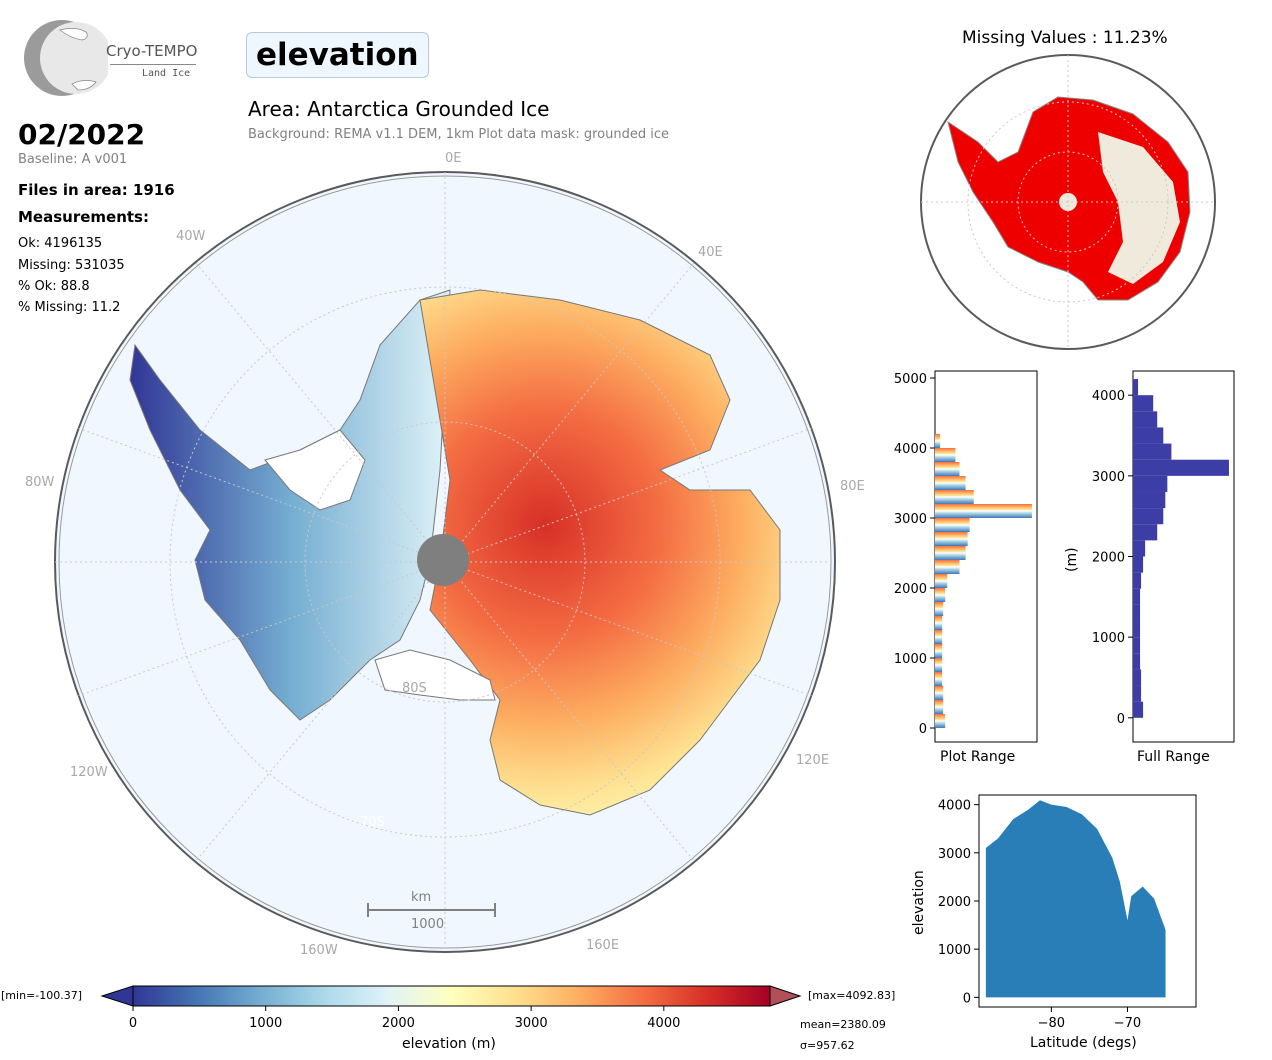  What do you see at coordinates (451, 996) in the screenshot?
I see `colorbar-bar` at bounding box center [451, 996].